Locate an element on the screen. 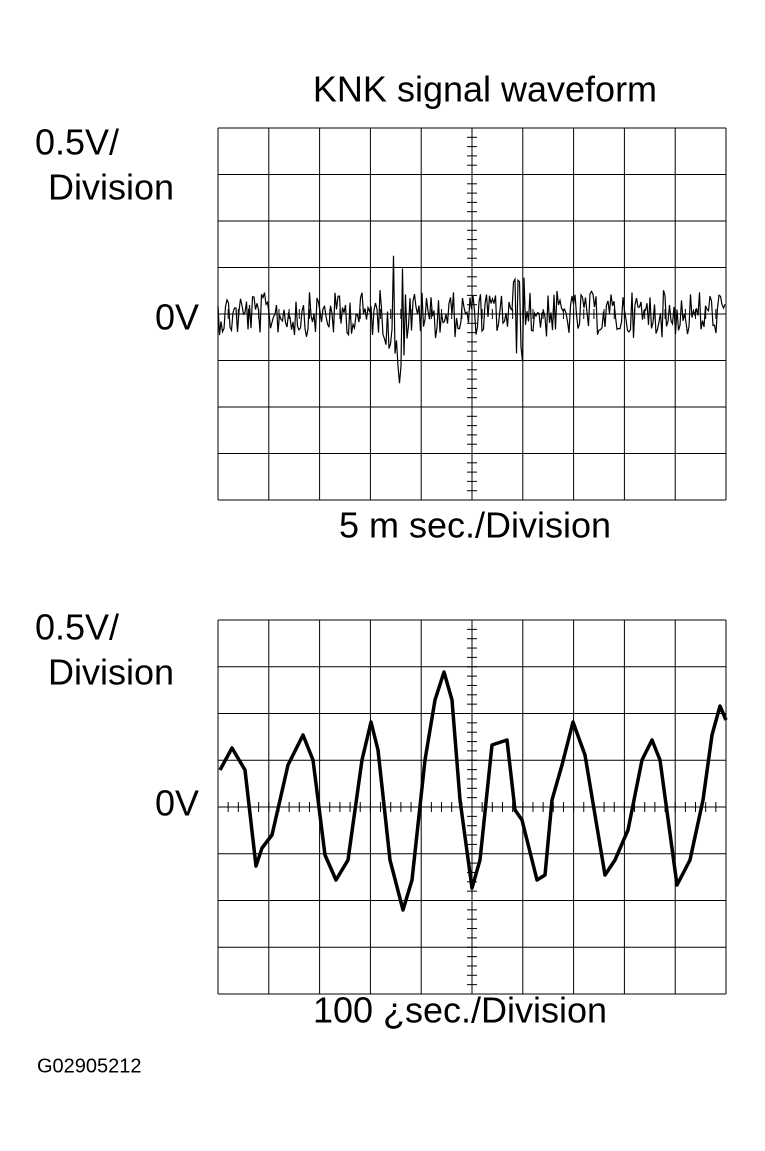 The image size is (765, 1151). time-scale: 5 m sec./Division is located at coordinates (475, 525).